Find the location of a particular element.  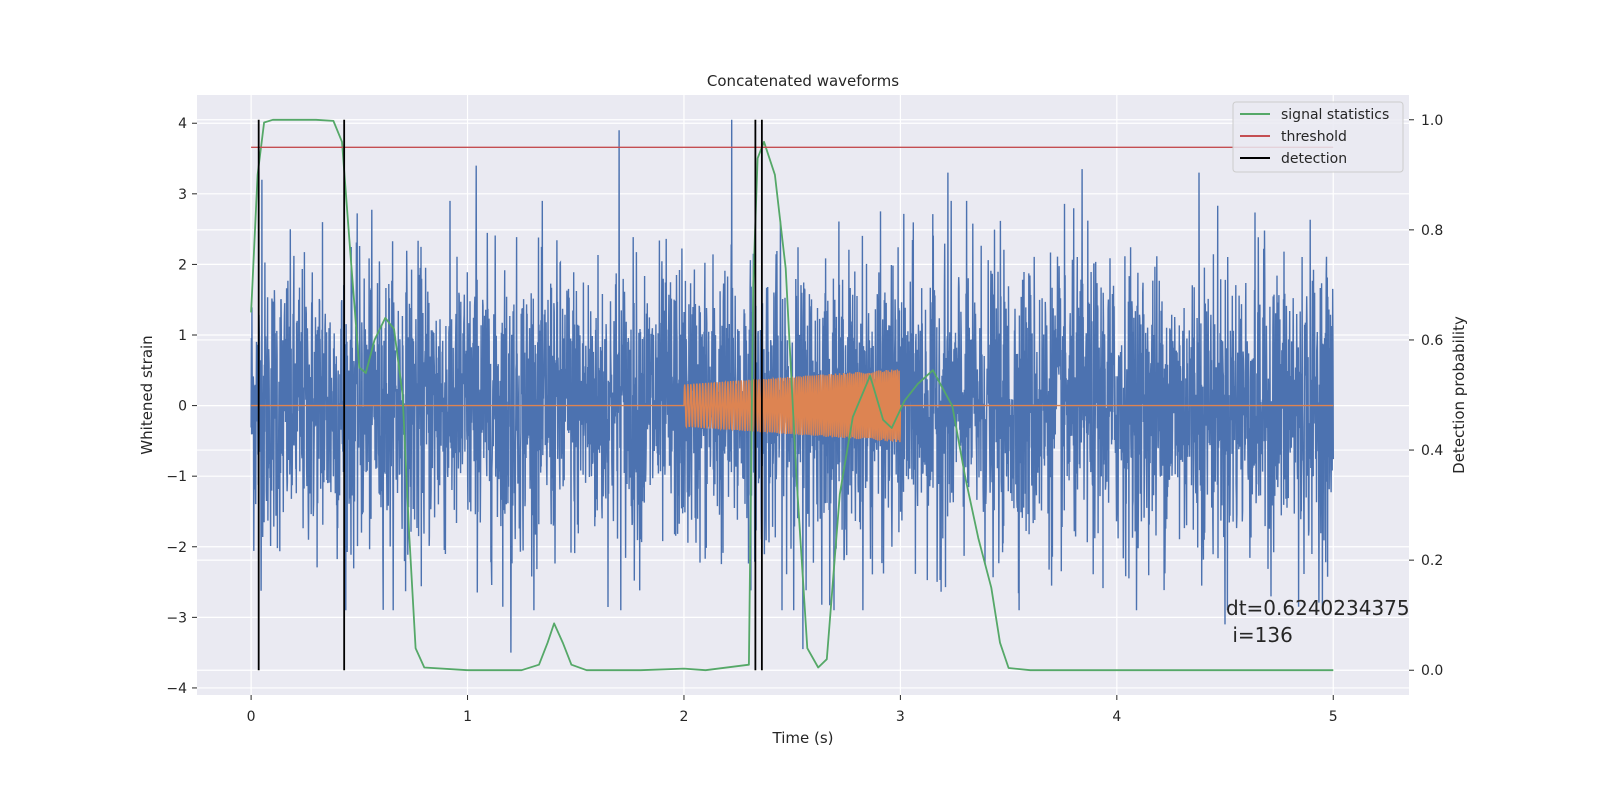

y-tick-label: 0 is located at coordinates (182, 407).